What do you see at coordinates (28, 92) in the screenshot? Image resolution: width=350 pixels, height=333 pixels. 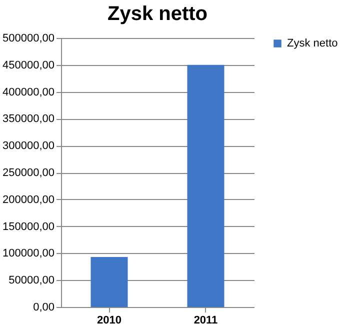 I see `y-tick-label: 400000,00` at bounding box center [28, 92].